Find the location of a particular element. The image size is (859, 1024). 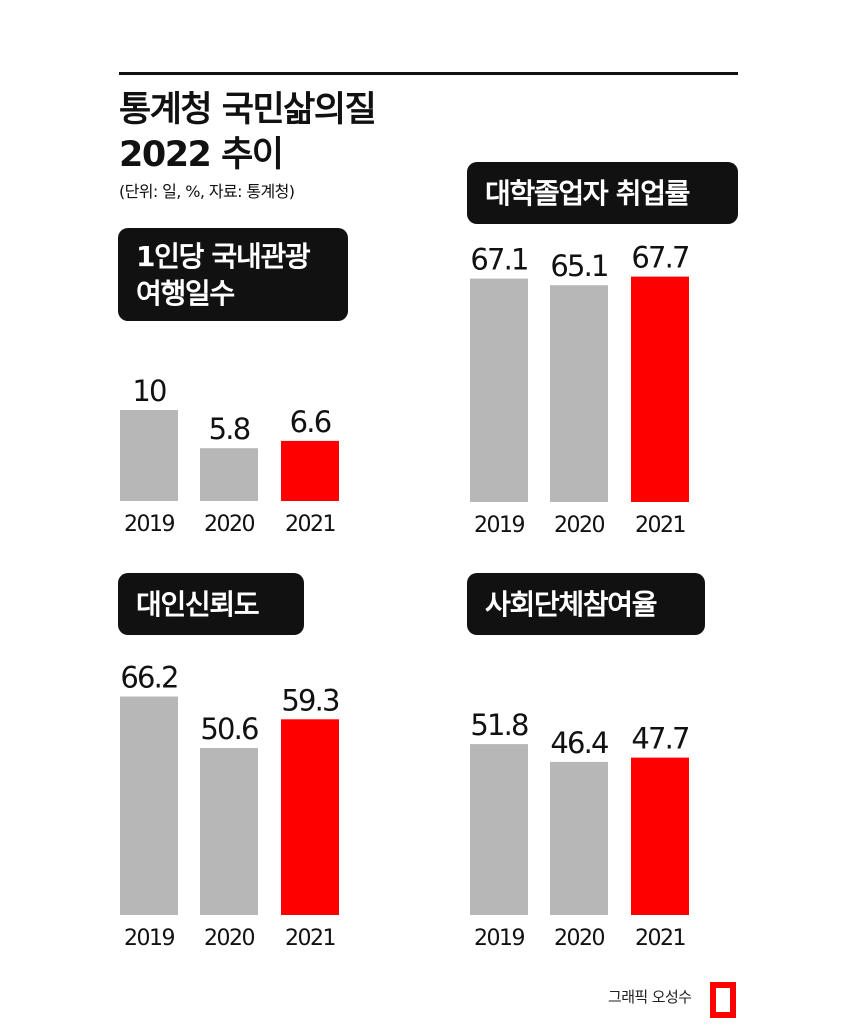

bar-participation-2019 is located at coordinates (499, 829).